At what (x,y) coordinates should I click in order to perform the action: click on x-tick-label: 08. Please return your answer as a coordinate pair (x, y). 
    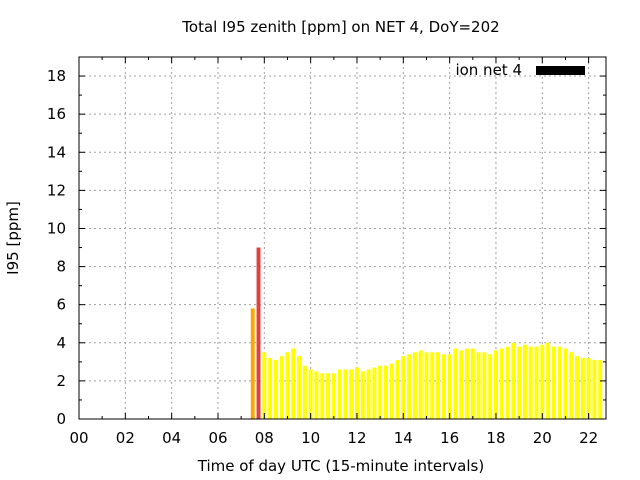
    Looking at the image, I should click on (264, 438).